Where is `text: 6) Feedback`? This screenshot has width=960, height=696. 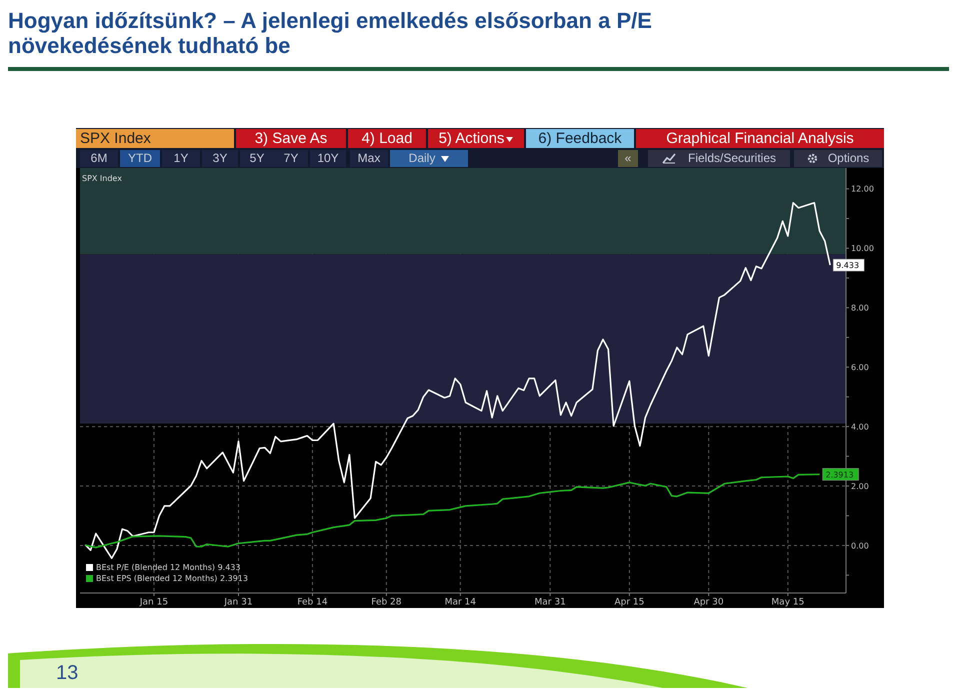
text: 6) Feedback is located at coordinates (580, 138).